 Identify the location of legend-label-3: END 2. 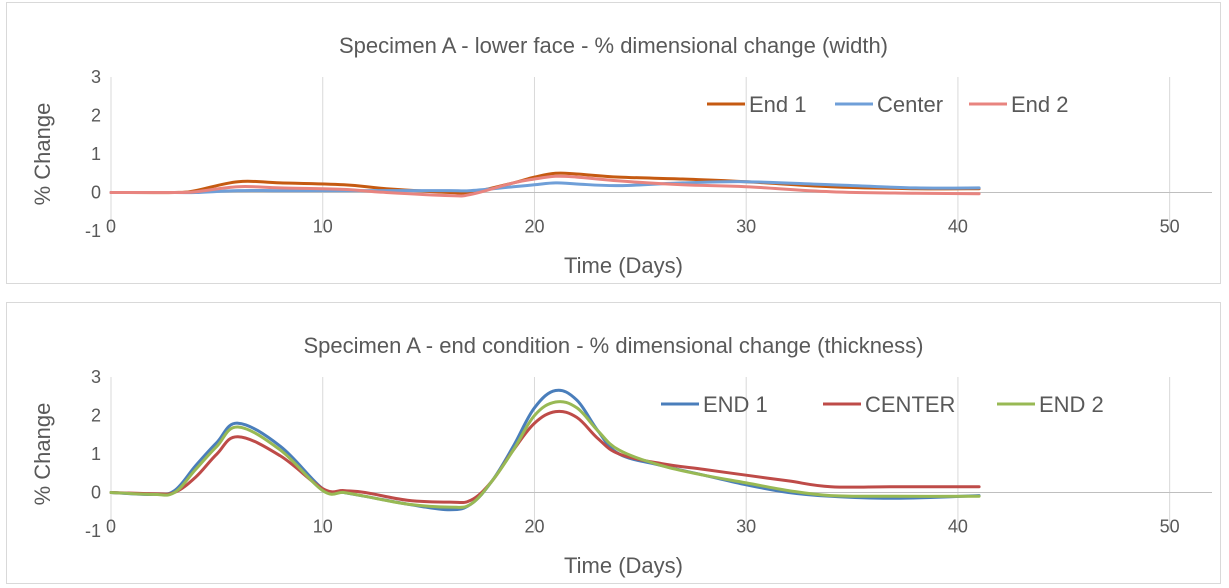
(1071, 404).